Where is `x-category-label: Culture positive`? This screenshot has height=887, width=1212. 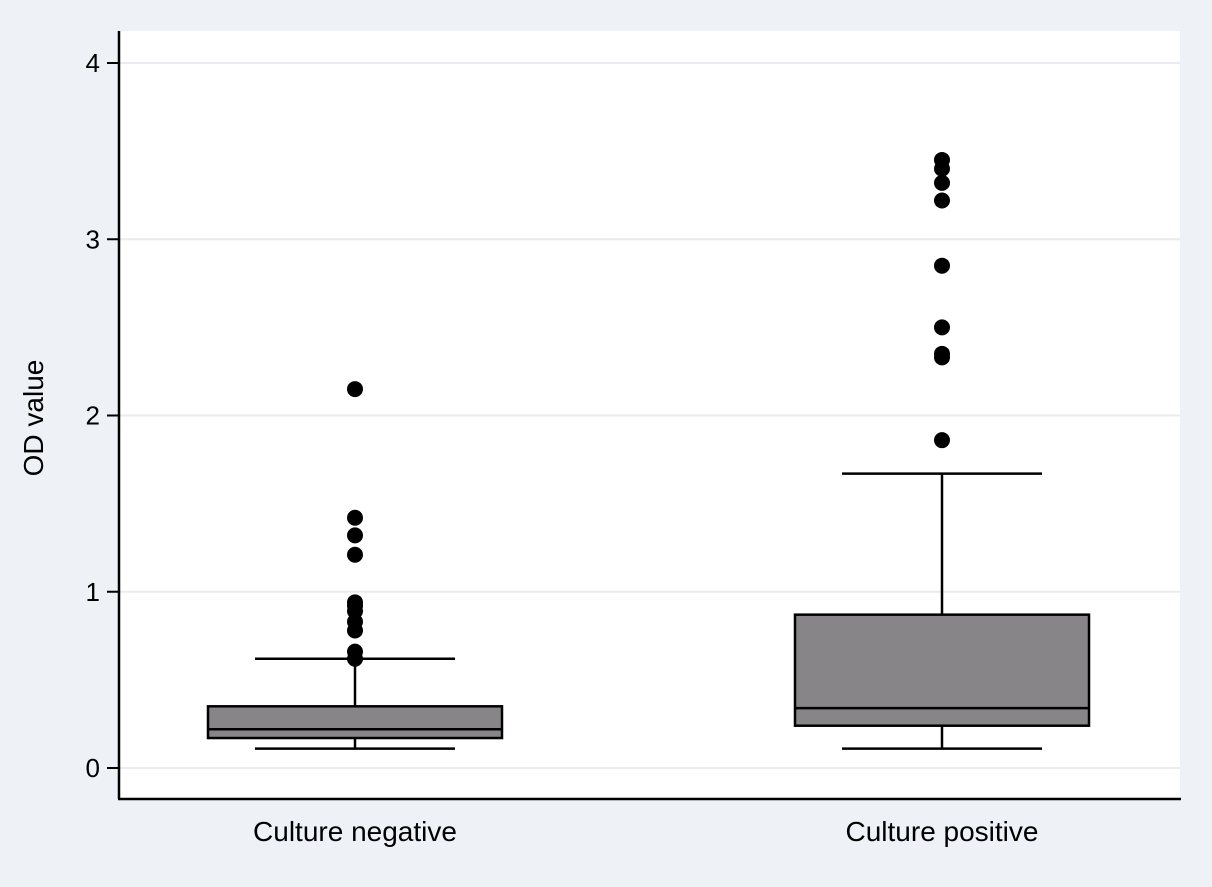
x-category-label: Culture positive is located at coordinates (942, 831).